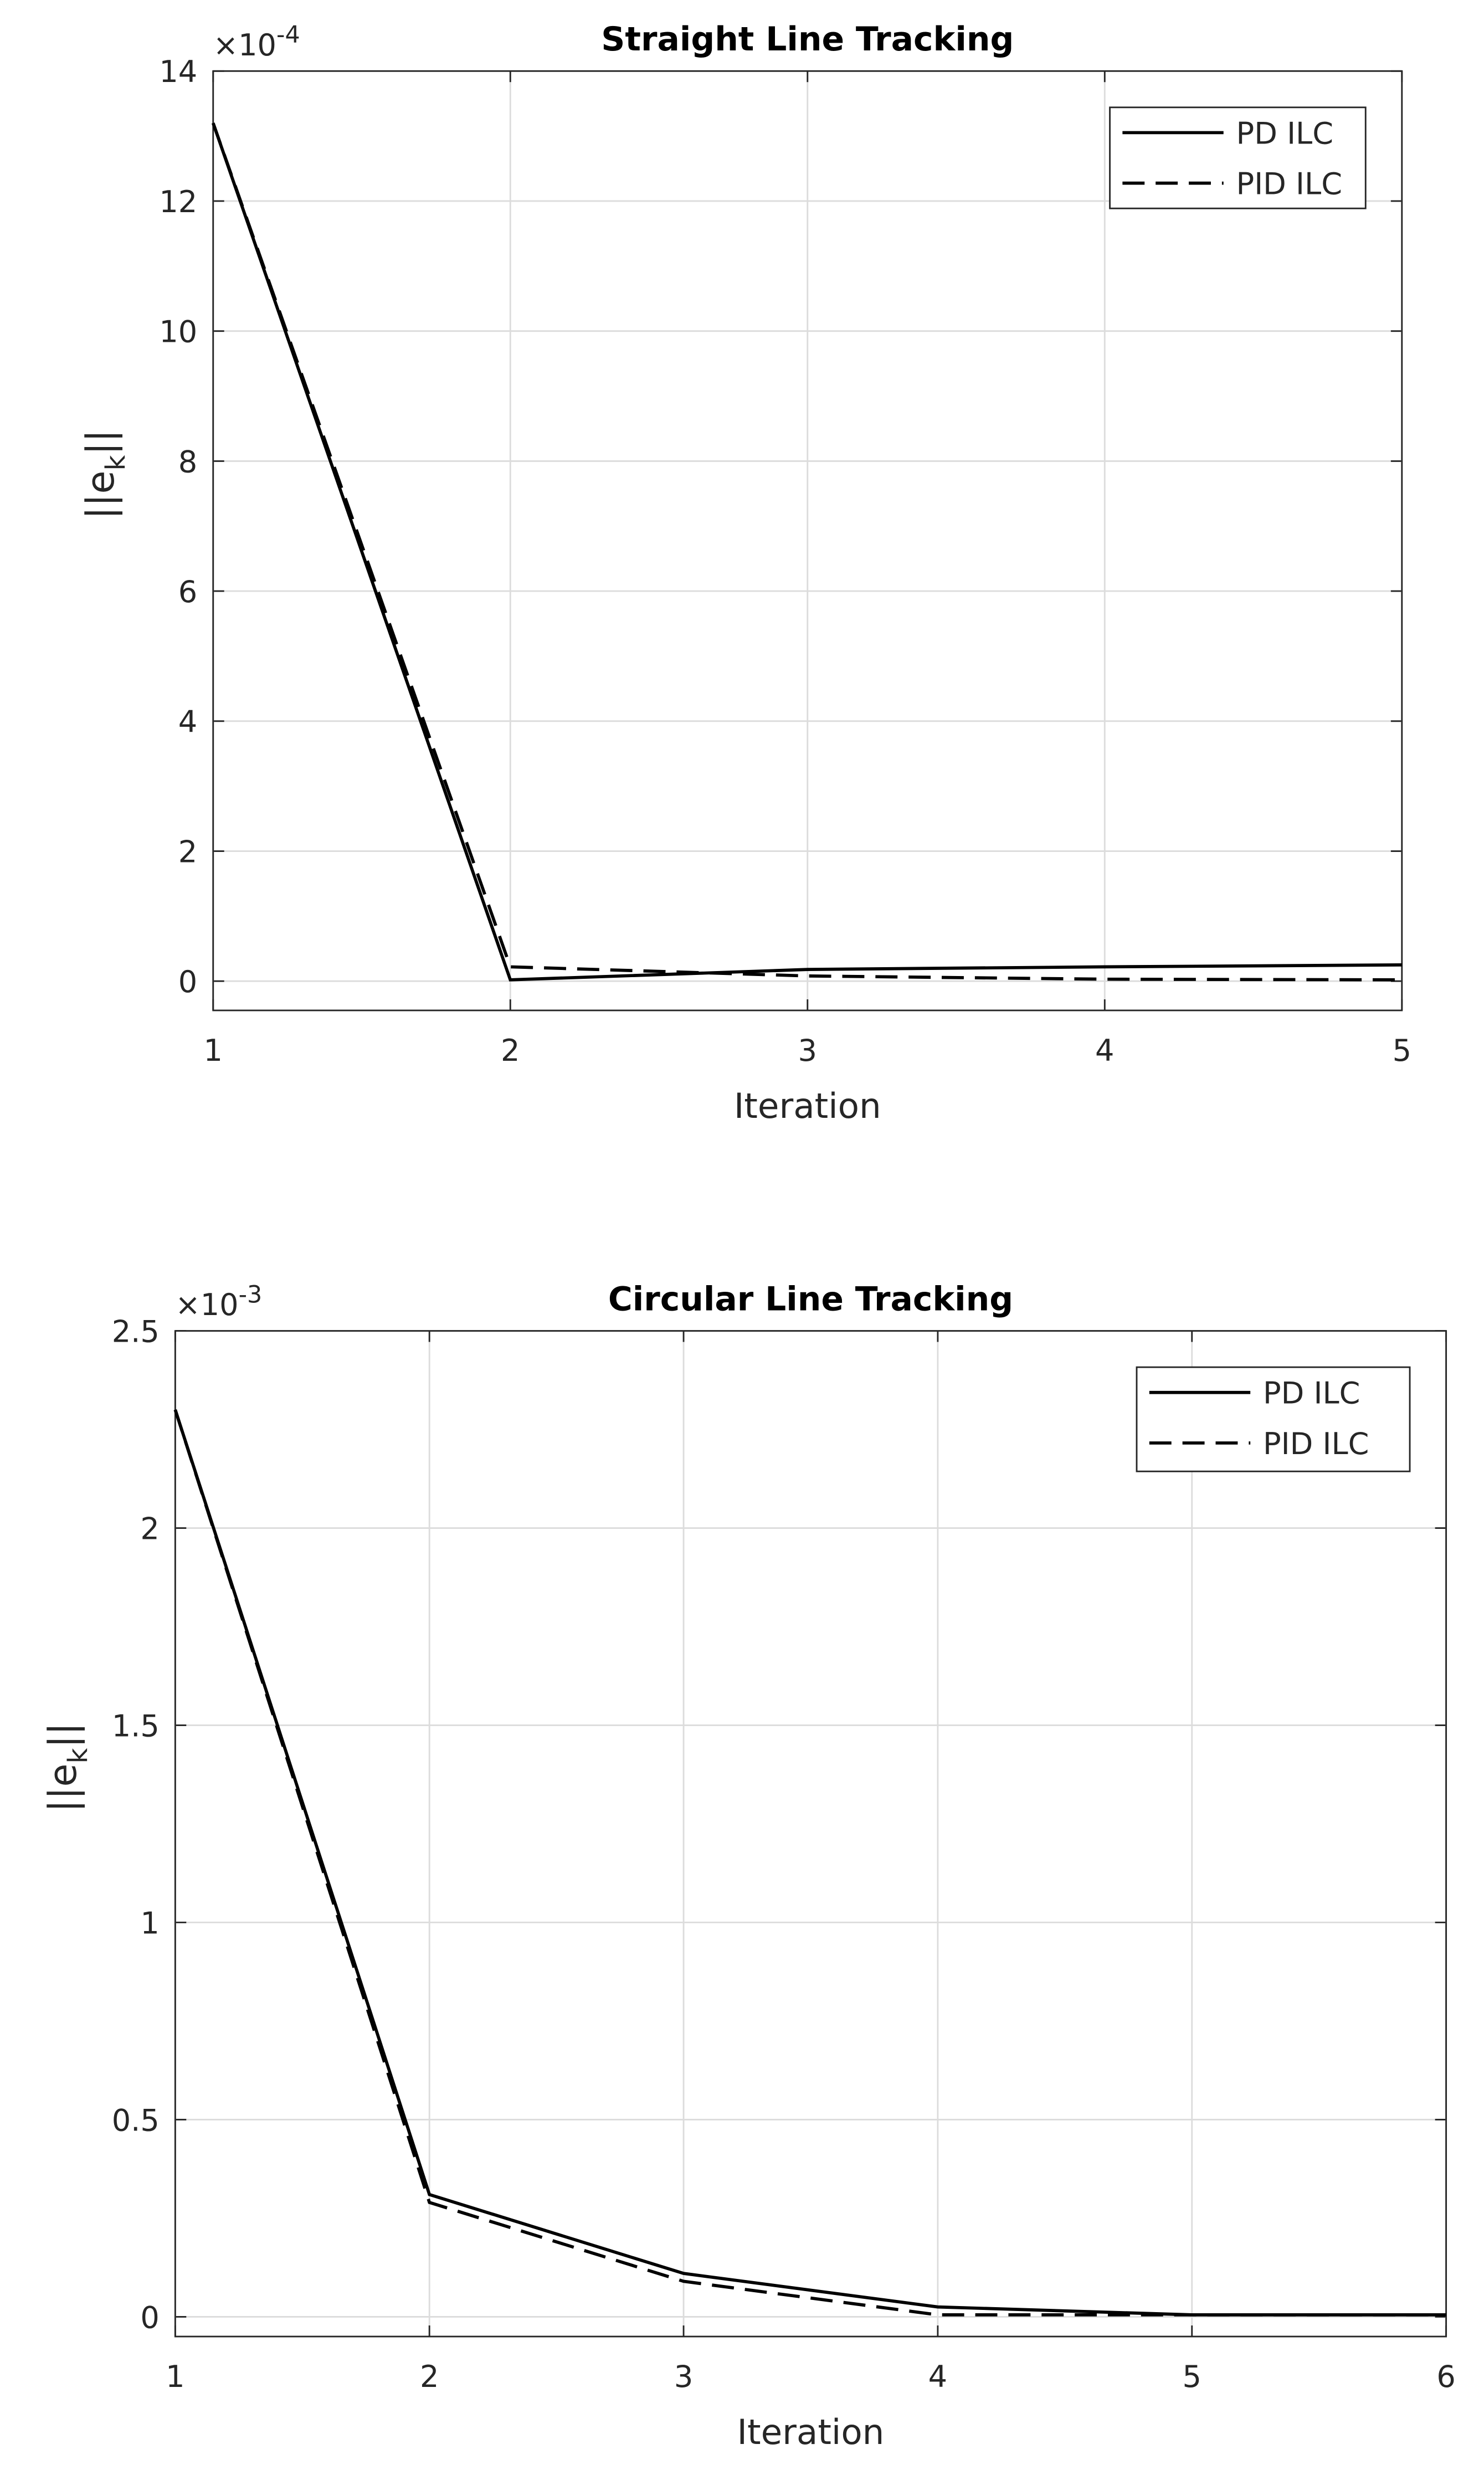 This screenshot has height=2475, width=1484. I want to click on chart-title: Straight Line Tracking, so click(807, 40).